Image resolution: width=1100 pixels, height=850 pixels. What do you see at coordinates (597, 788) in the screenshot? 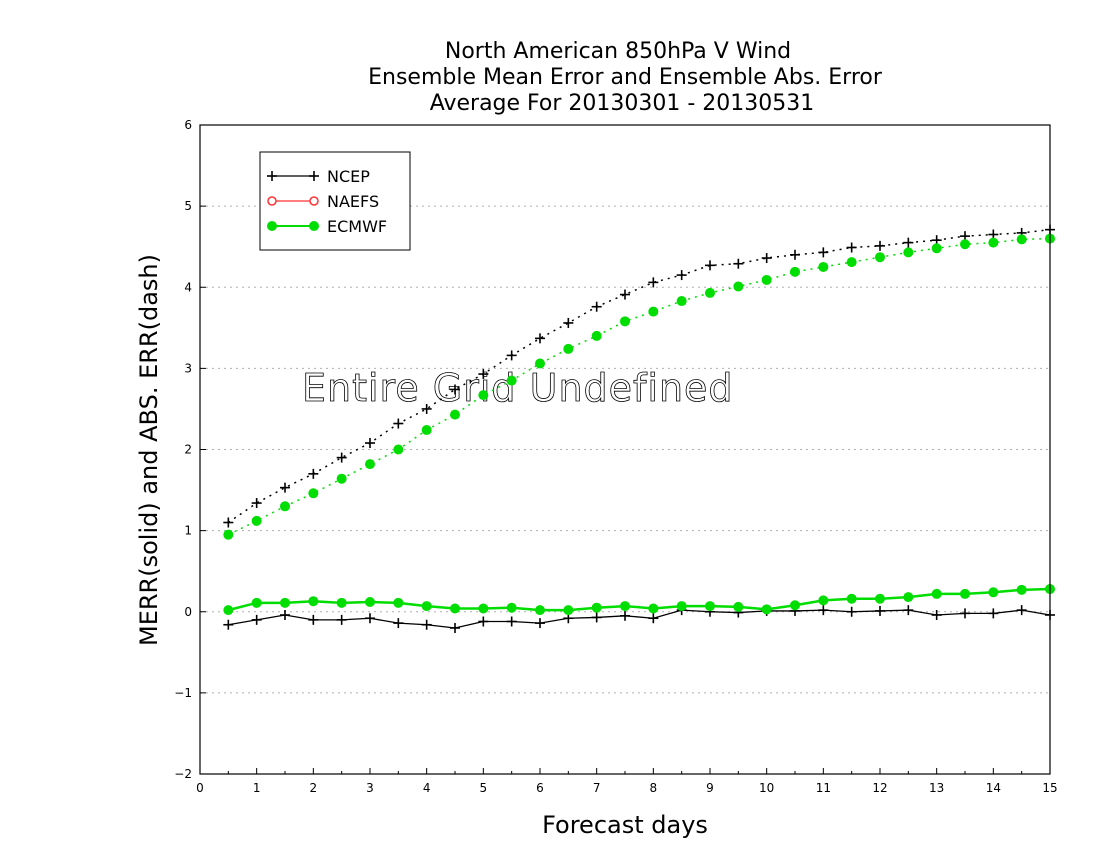
I see `x-tick-label: 7` at bounding box center [597, 788].